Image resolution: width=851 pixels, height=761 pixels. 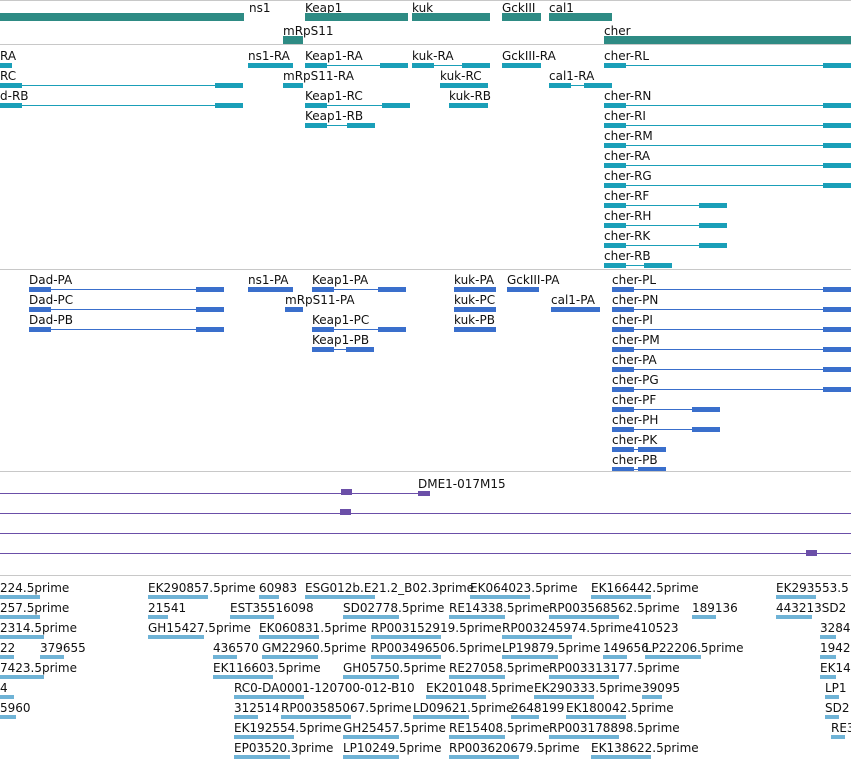 I want to click on feature-label: mRpS11-RA, so click(x=318, y=76).